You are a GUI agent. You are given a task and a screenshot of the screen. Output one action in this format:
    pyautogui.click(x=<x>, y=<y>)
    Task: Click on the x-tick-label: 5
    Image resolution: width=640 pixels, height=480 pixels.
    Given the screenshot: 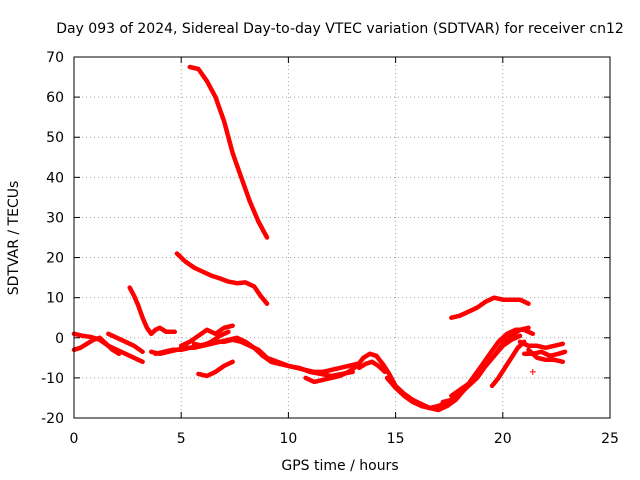 What is the action you would take?
    pyautogui.click(x=181, y=439)
    